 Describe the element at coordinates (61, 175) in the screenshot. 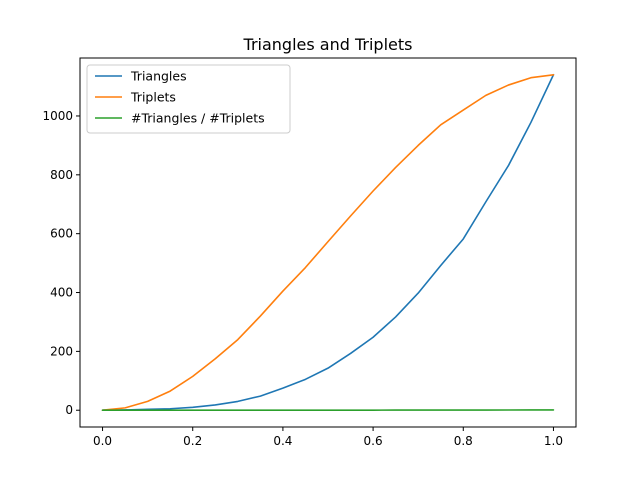

I see `y-tick-label: 800` at that location.